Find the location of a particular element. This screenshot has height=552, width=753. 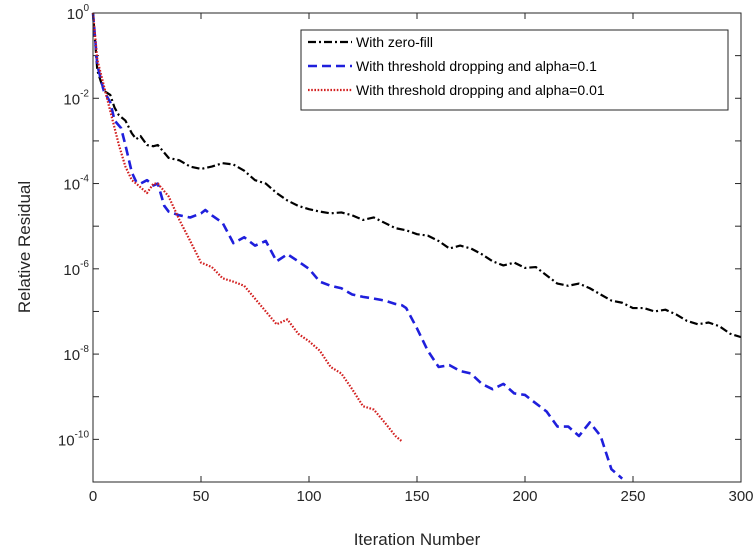

y-tick-label: 10⁻⁶ is located at coordinates (76, 269).